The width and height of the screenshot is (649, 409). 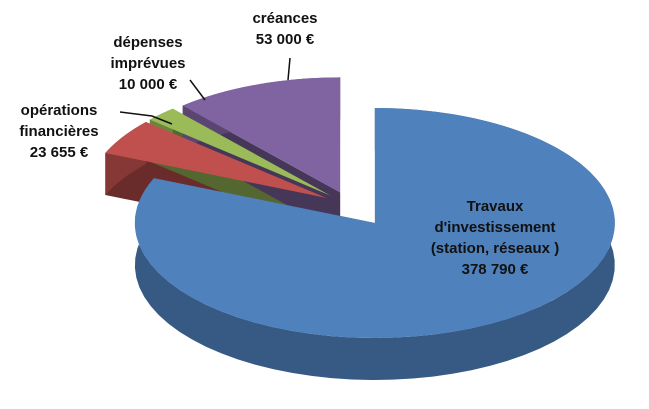 I want to click on data-label: dépenses imprévues 10 000 €, so click(x=148, y=63).